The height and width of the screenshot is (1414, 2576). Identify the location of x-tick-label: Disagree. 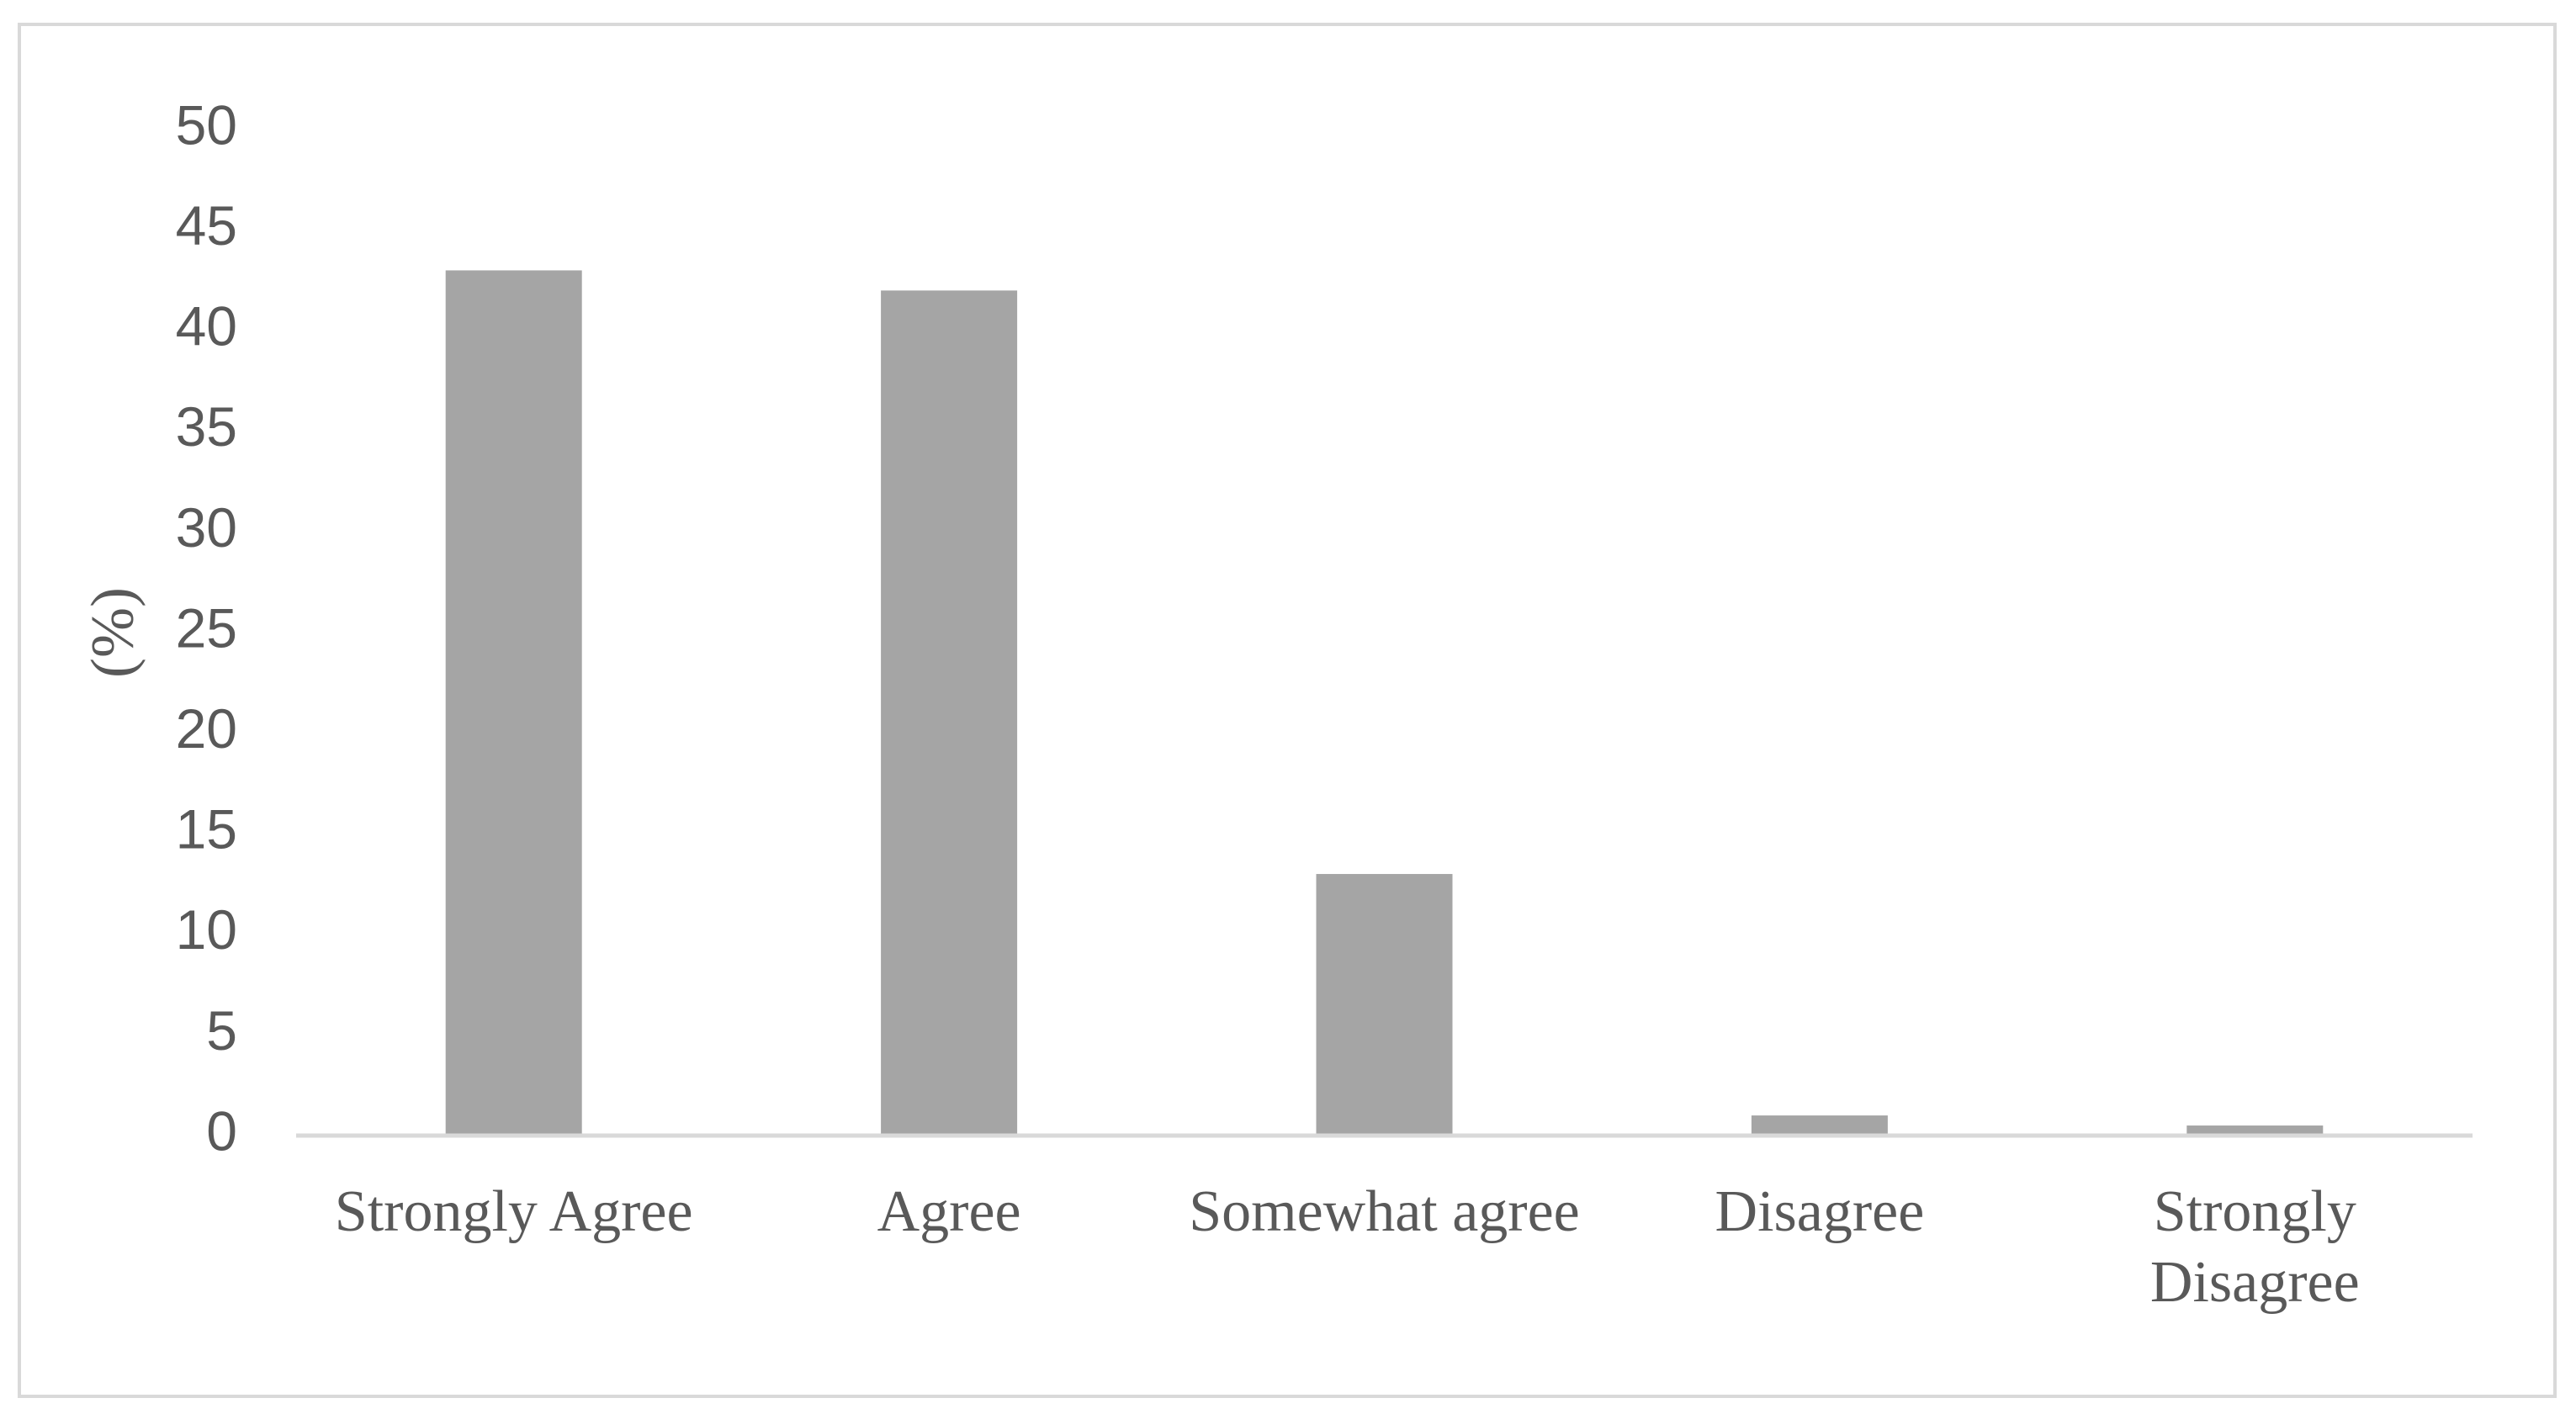
(1820, 1211).